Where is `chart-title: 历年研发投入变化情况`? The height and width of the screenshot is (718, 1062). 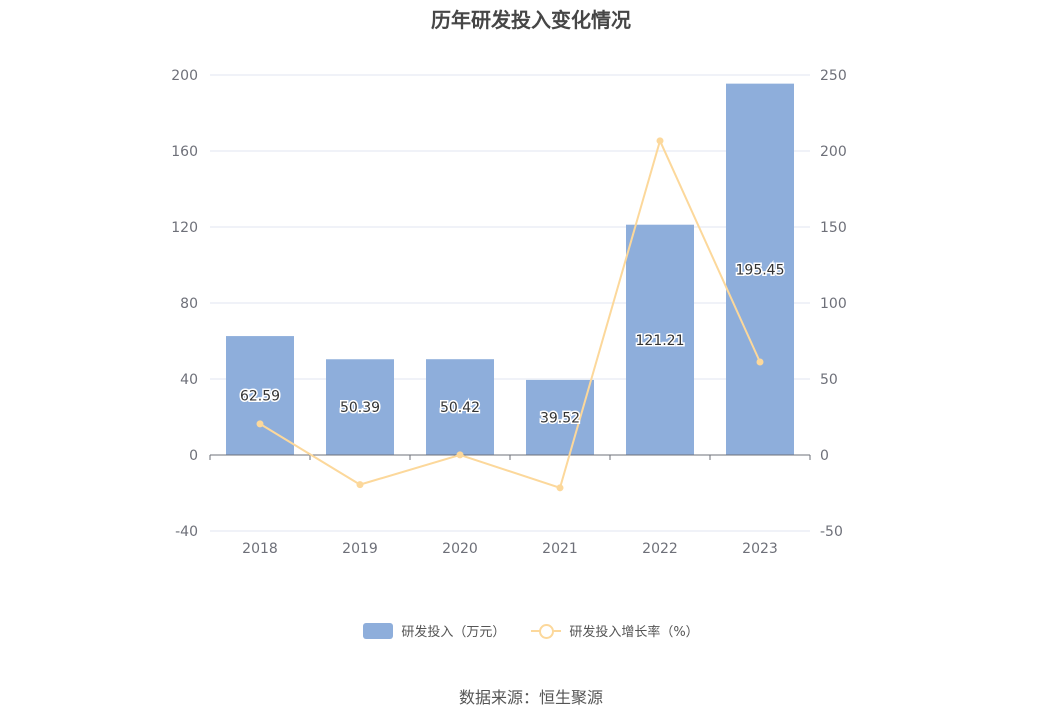
chart-title: 历年研发投入变化情况 is located at coordinates (531, 20).